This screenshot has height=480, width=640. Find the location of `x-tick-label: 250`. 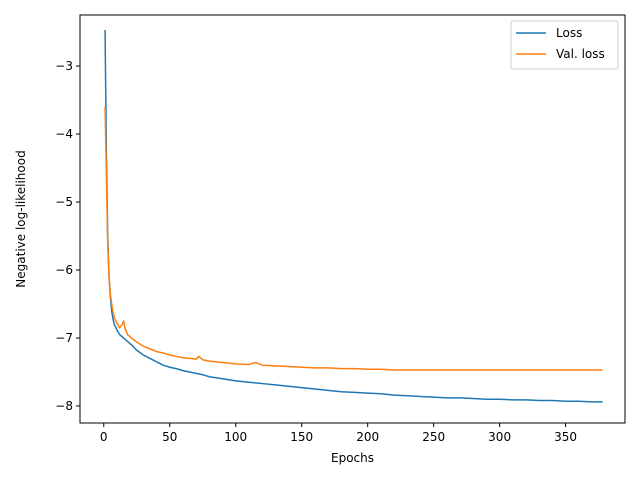

x-tick-label: 250 is located at coordinates (433, 437).